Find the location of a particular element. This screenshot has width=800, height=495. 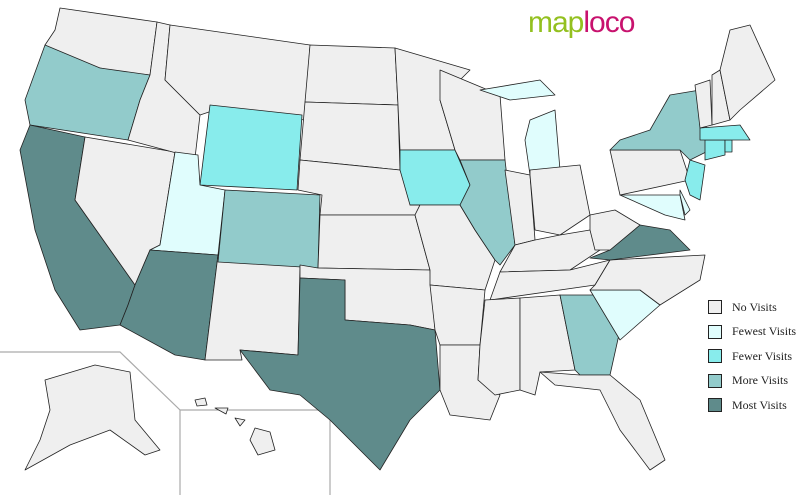

legend-label: No Visits is located at coordinates (754, 306).